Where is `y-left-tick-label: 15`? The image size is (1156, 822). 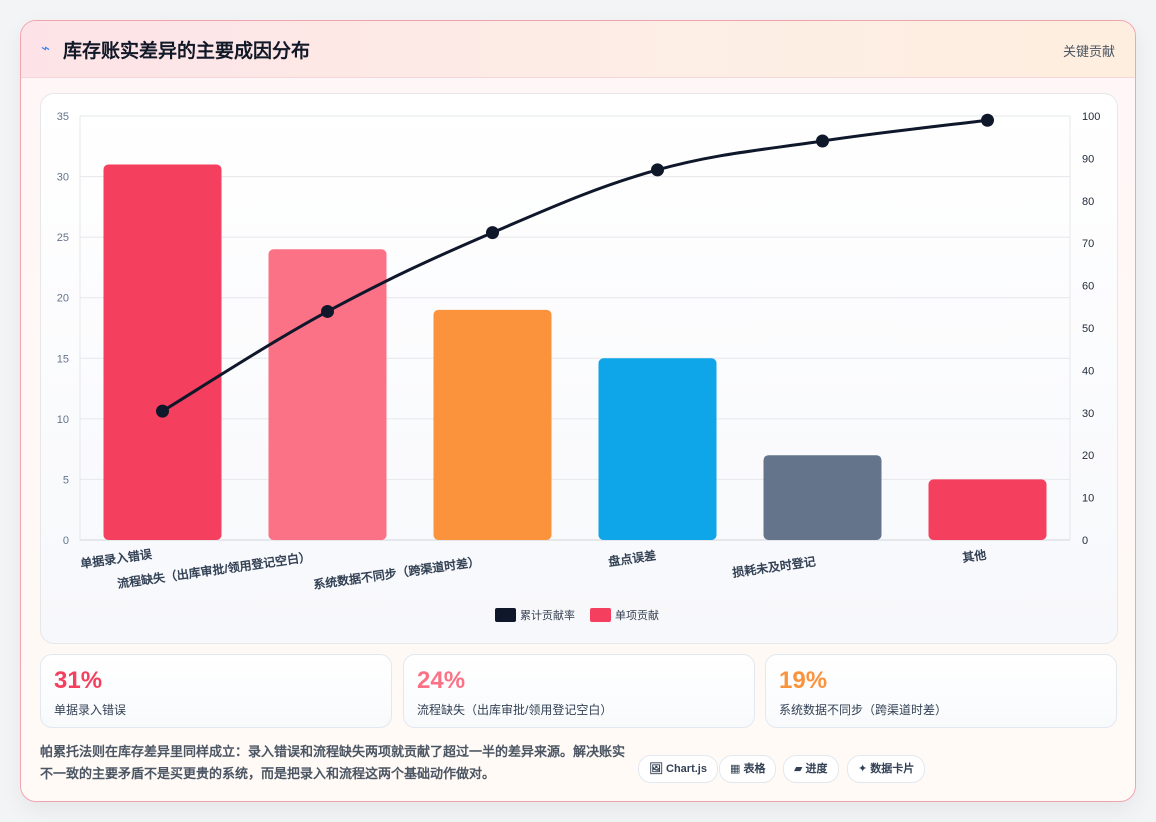 y-left-tick-label: 15 is located at coordinates (63, 359).